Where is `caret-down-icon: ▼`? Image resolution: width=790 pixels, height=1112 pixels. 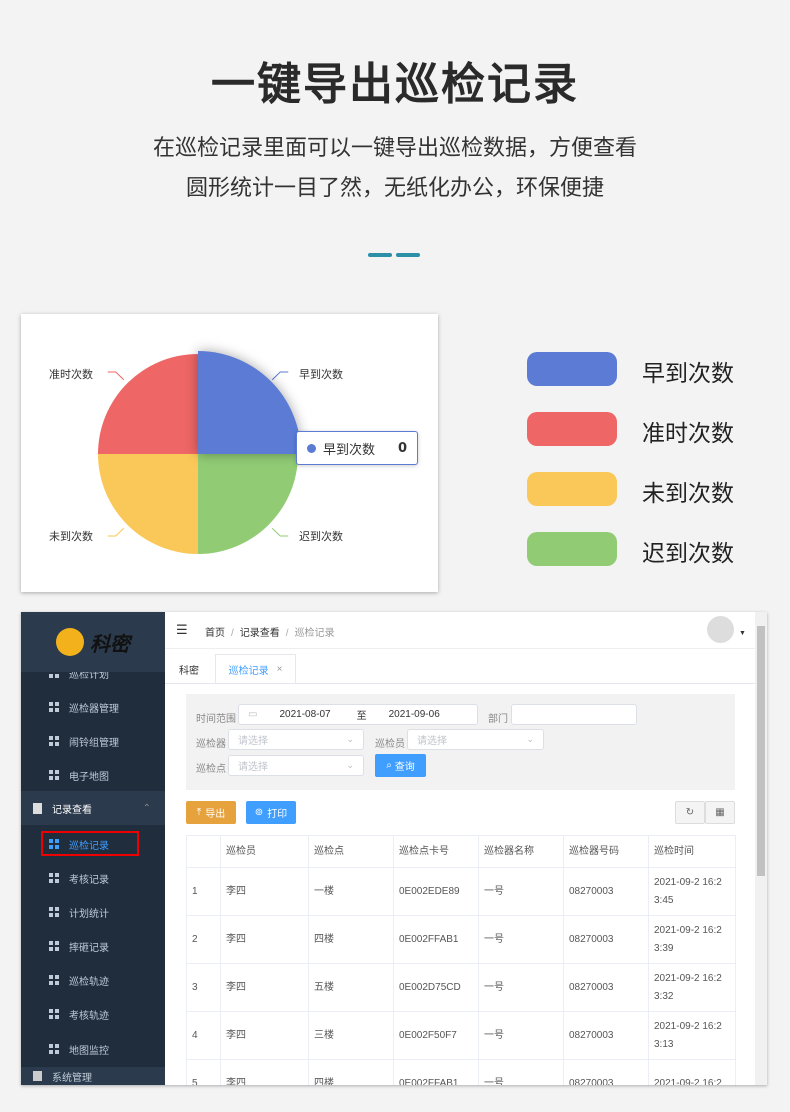 caret-down-icon: ▼ is located at coordinates (742, 633).